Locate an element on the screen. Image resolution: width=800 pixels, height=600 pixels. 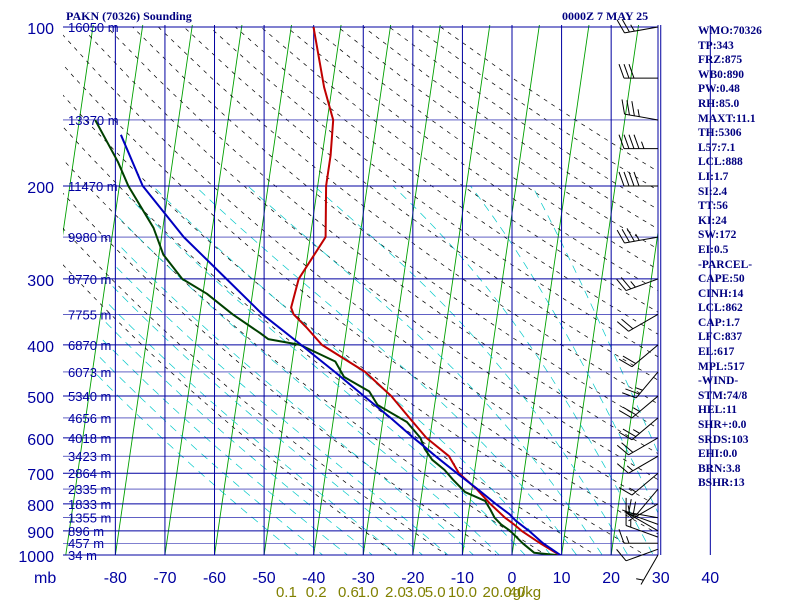
height-label: 457 m is located at coordinates (86, 543).